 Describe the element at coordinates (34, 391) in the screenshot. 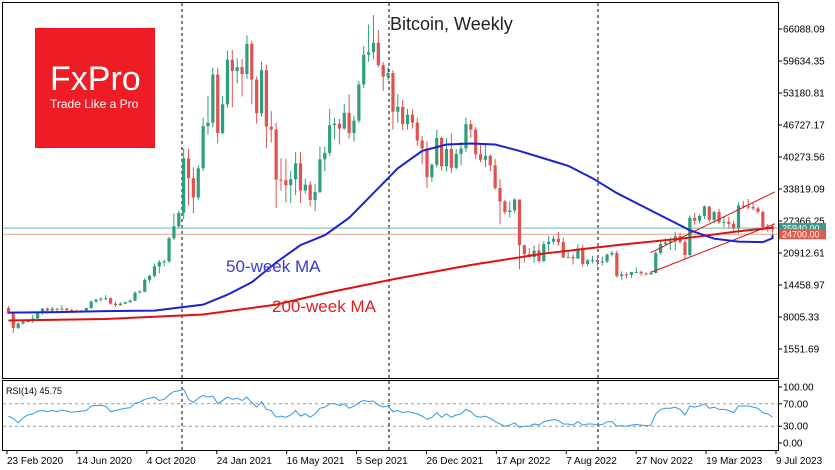

I see `rsi-label: RSI(14) 45.75` at that location.